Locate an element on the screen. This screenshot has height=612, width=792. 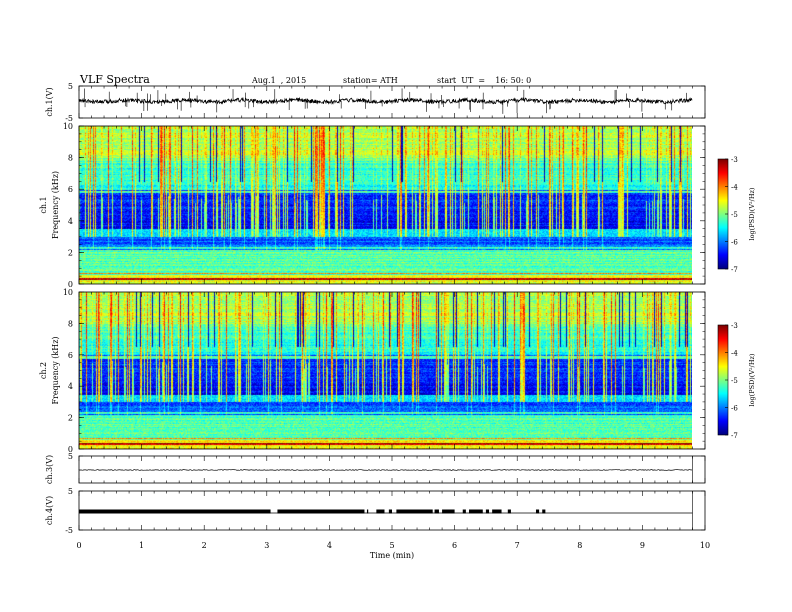
x-tick-label: 9 is located at coordinates (642, 545).